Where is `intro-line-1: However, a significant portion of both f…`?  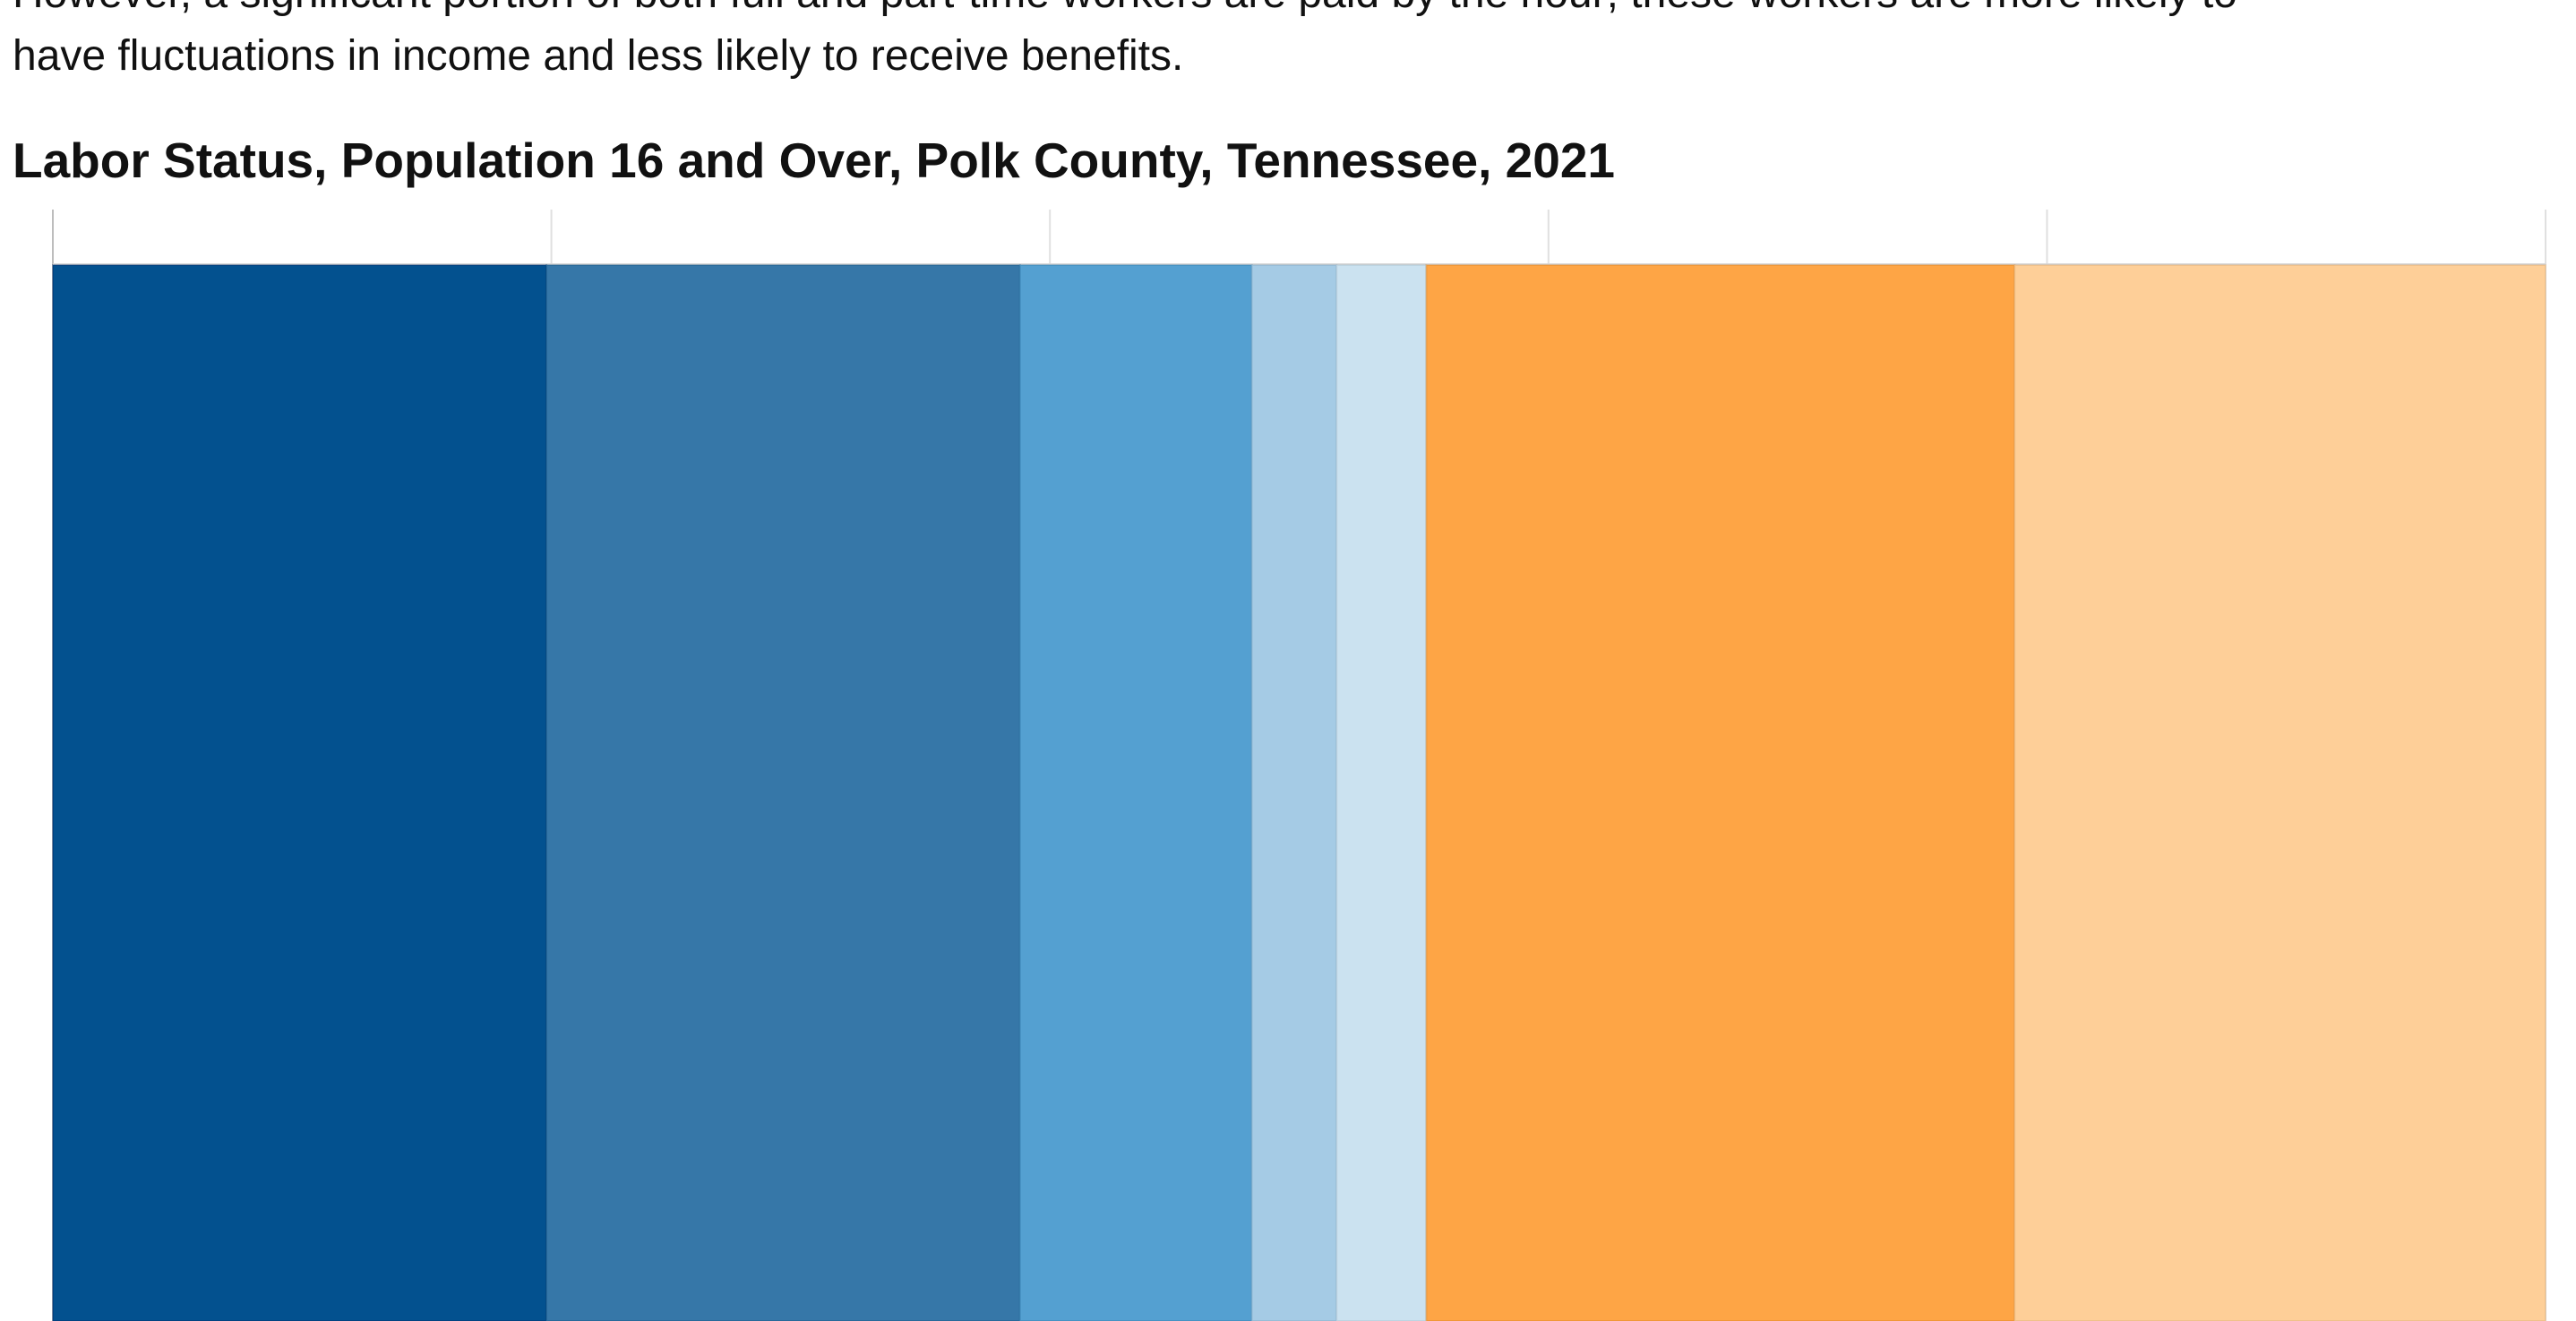 intro-line-1: However, a significant portion of both f… is located at coordinates (1125, 8).